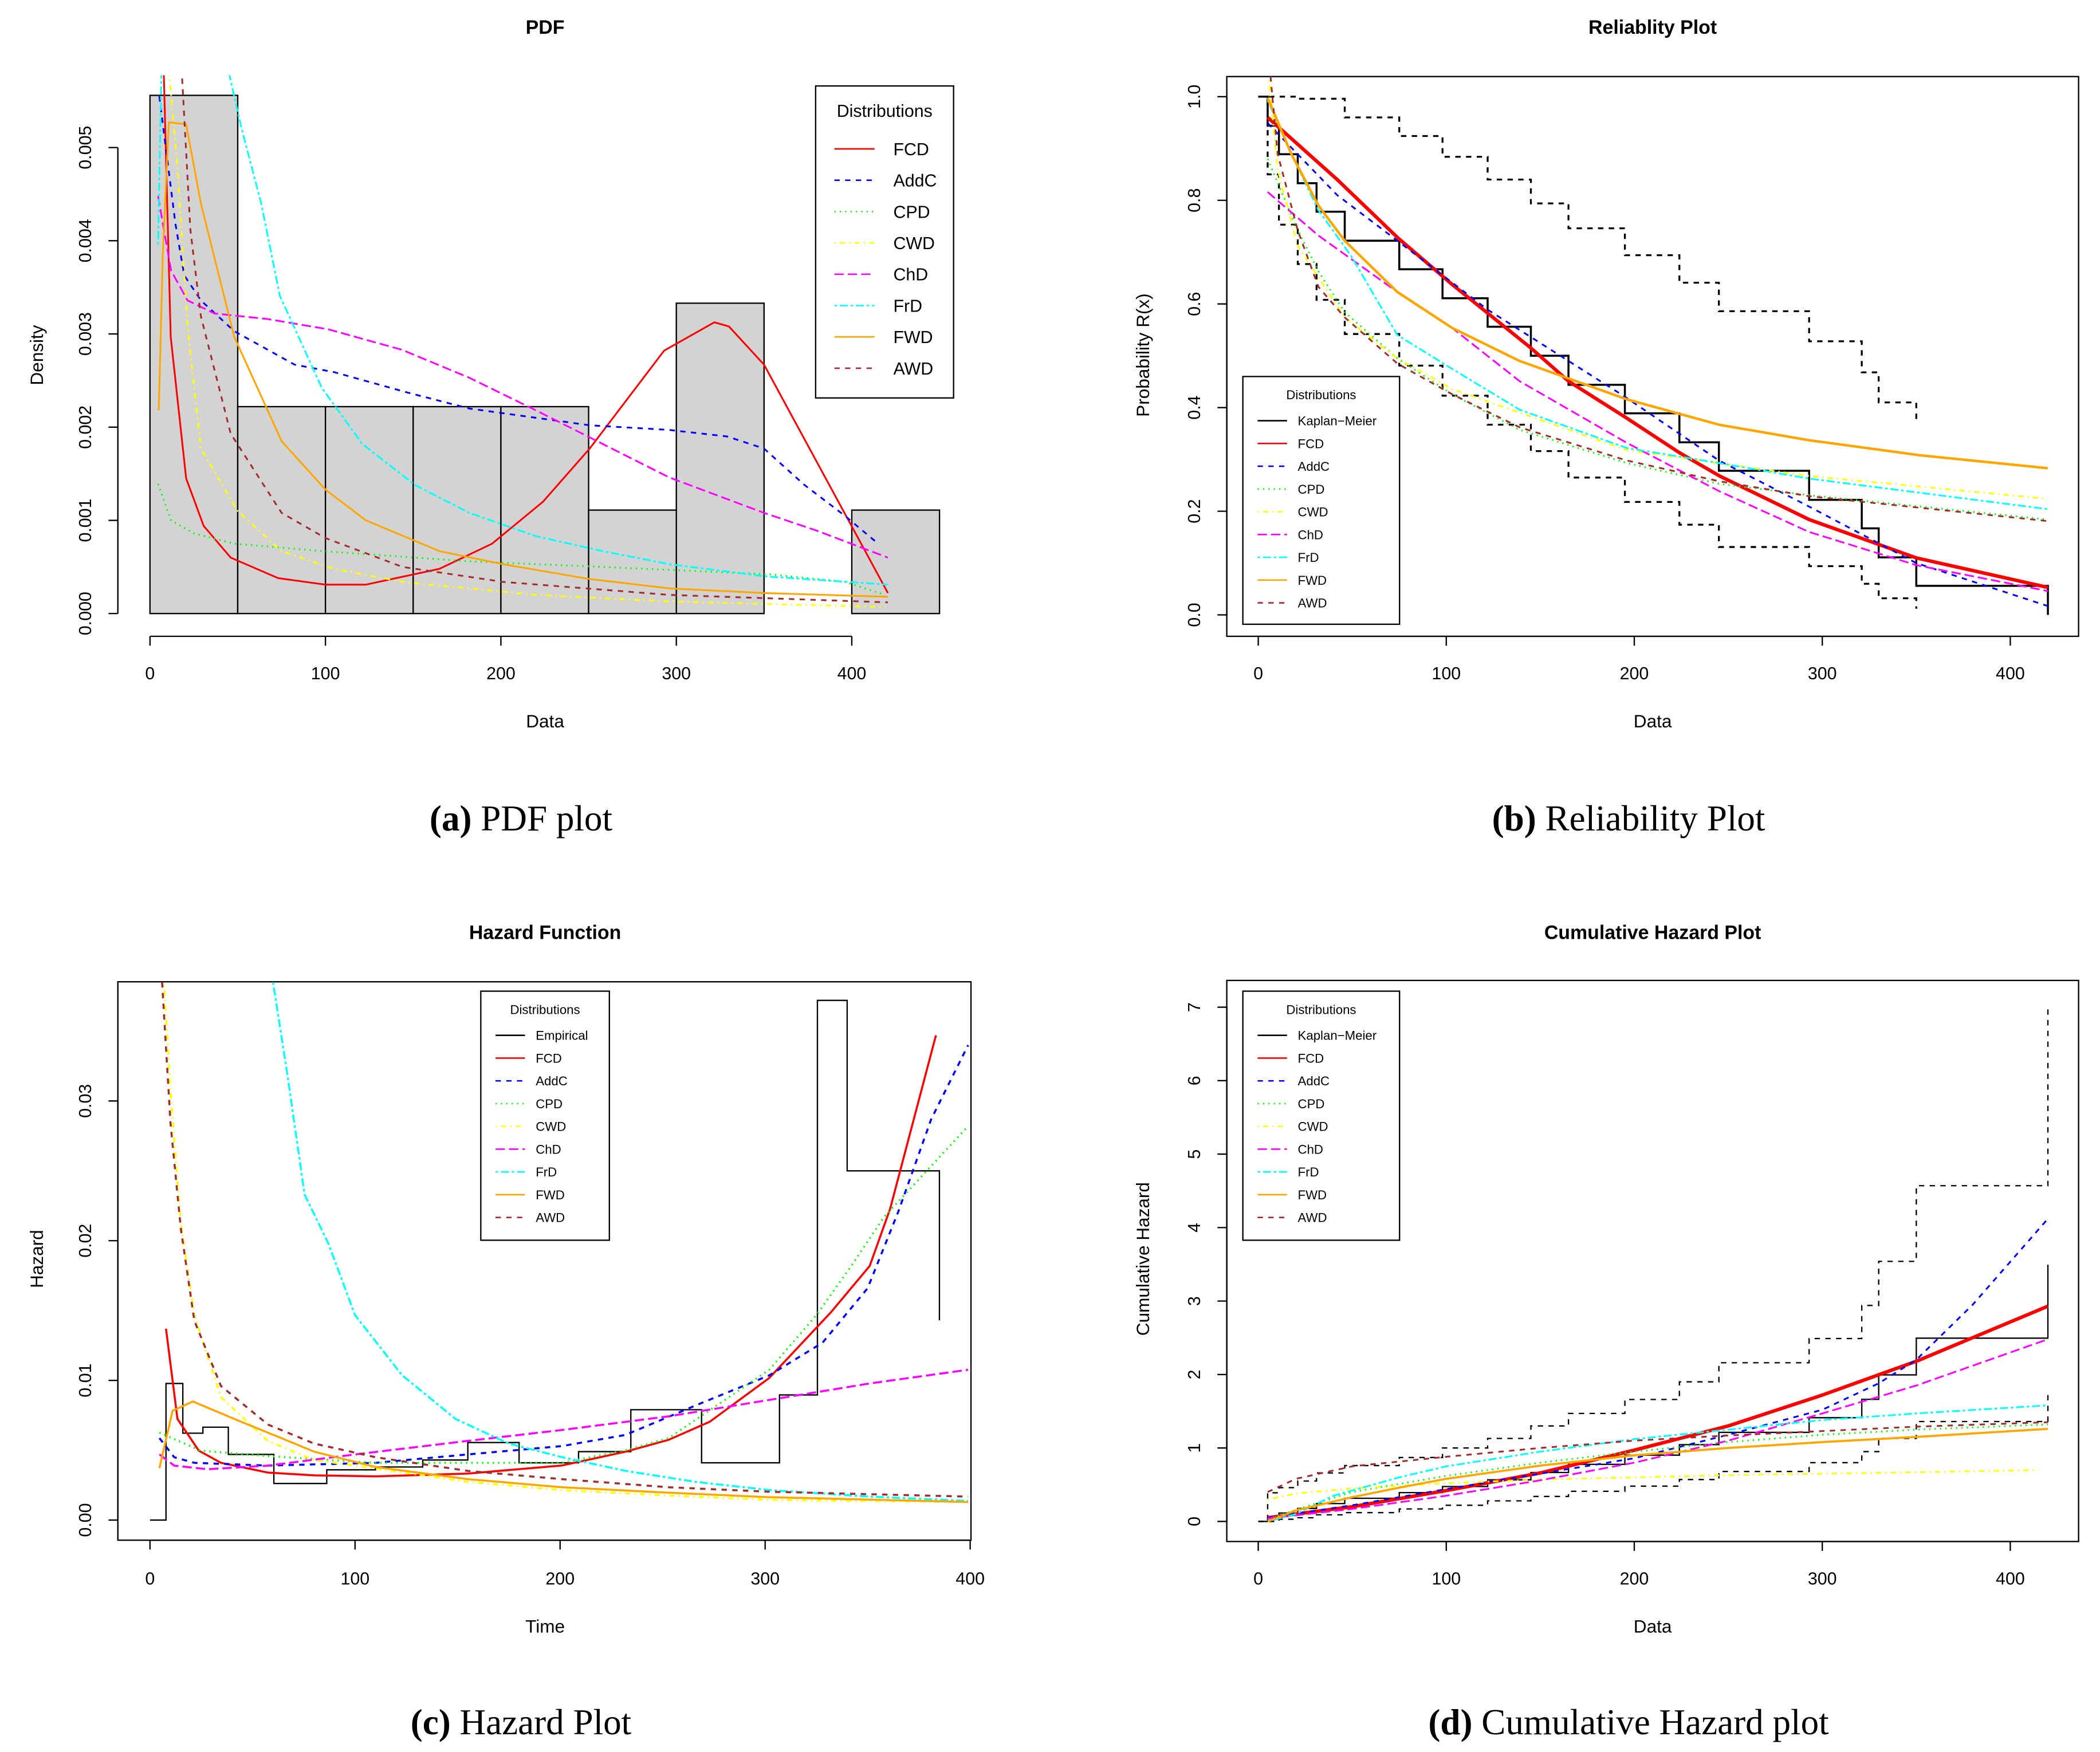 The width and height of the screenshot is (2100, 1752). I want to click on caption-label: (d), so click(1450, 1722).